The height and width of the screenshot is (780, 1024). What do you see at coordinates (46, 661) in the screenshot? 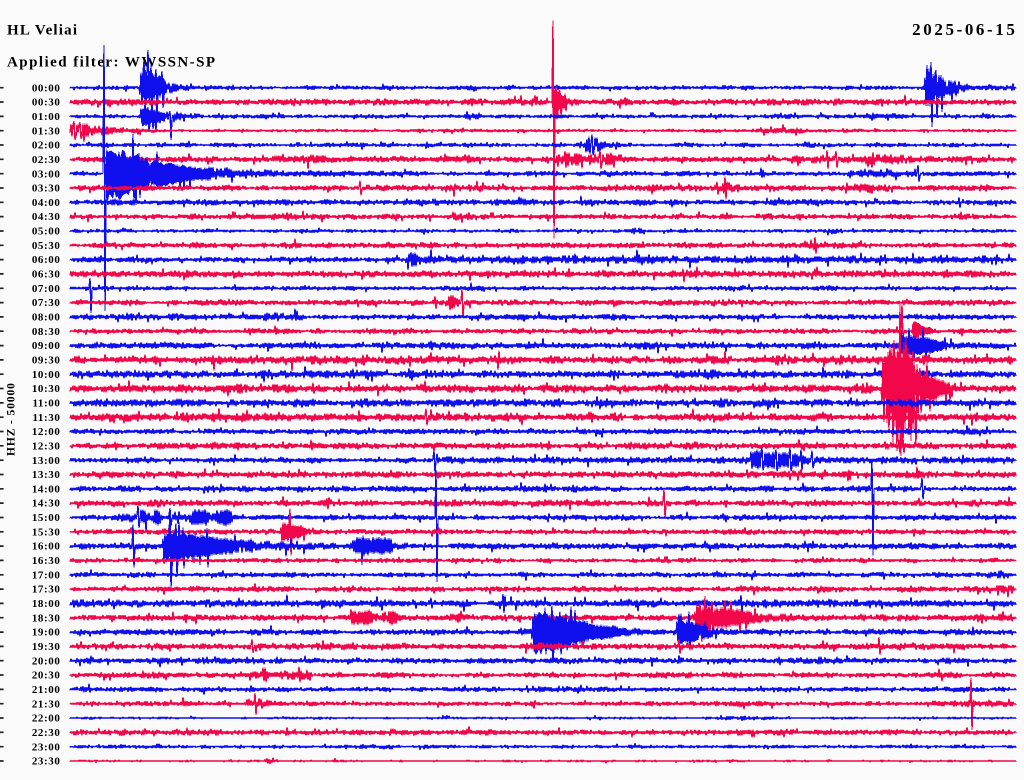
I see `svg-text: 20:00` at bounding box center [46, 661].